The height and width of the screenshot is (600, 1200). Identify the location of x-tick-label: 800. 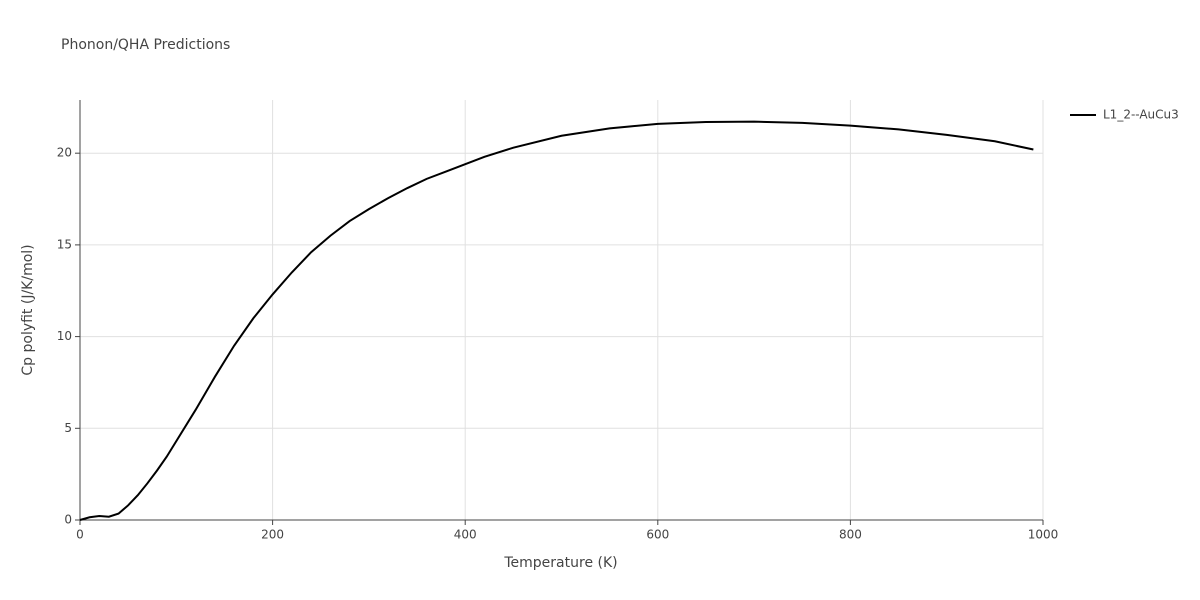
(850, 535).